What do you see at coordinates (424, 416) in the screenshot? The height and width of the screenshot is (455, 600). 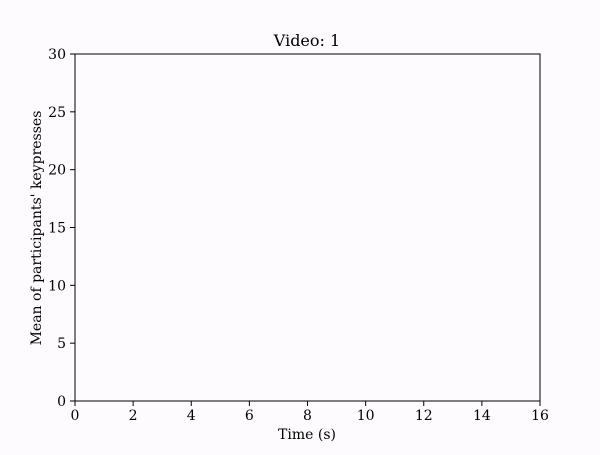 I see `x-tick-label: 12` at bounding box center [424, 416].